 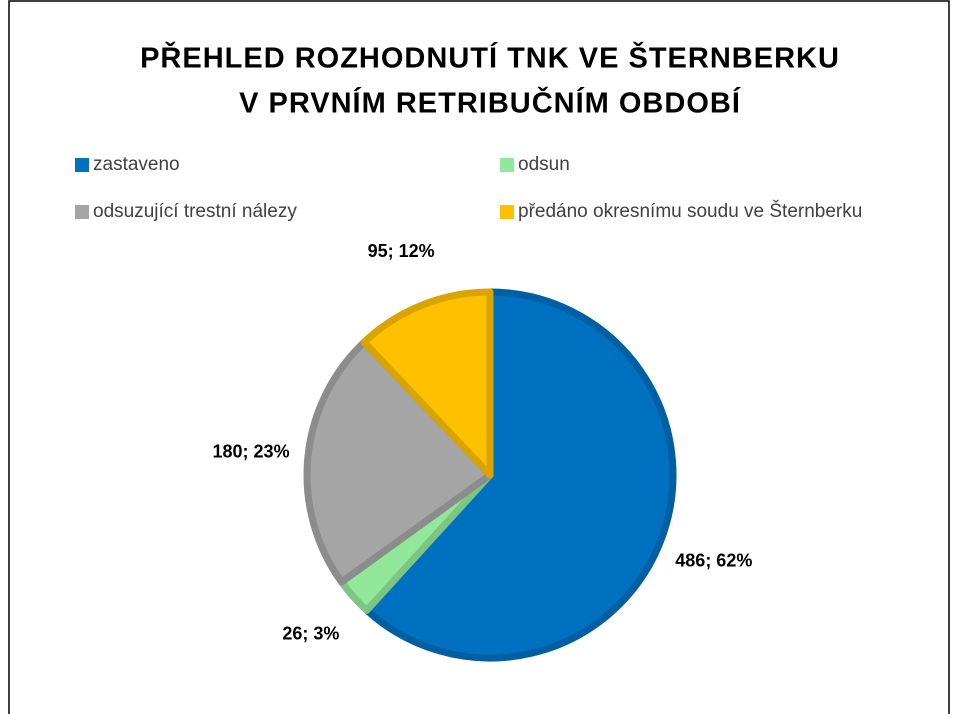 I want to click on chart-title: PŘEHLED ROZHODNUTÍ TNK VE ŠTERNBERKU, so click(x=490, y=58).